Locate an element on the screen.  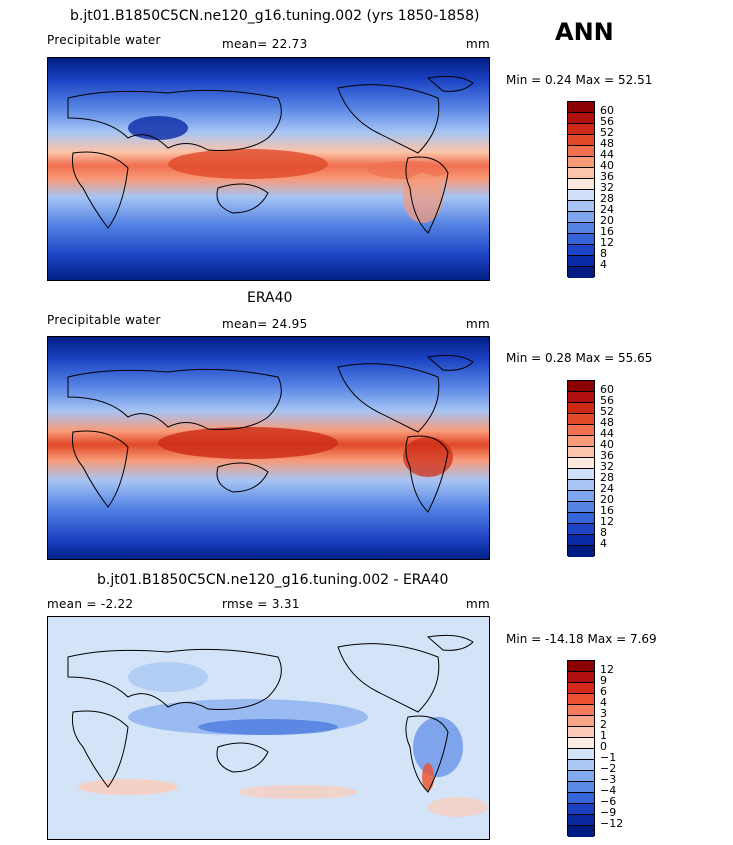
panel2-variable-label: Precipitable water is located at coordinates (104, 320).